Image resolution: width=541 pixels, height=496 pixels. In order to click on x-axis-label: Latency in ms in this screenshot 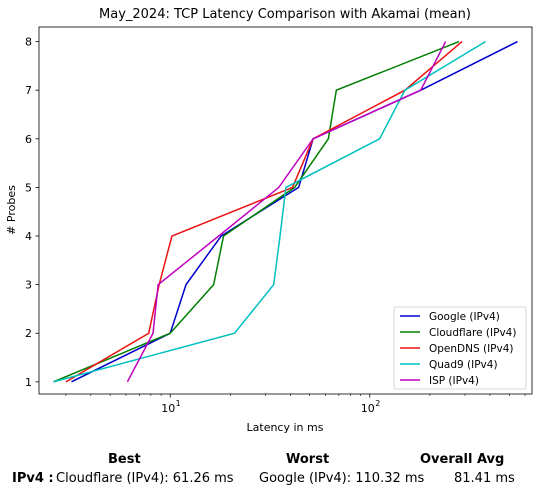, I will do `click(285, 427)`.